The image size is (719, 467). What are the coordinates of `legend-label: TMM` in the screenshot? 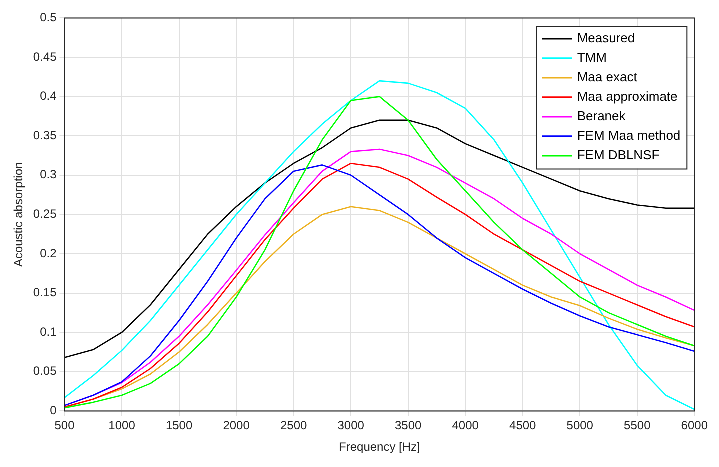 It's located at (592, 58).